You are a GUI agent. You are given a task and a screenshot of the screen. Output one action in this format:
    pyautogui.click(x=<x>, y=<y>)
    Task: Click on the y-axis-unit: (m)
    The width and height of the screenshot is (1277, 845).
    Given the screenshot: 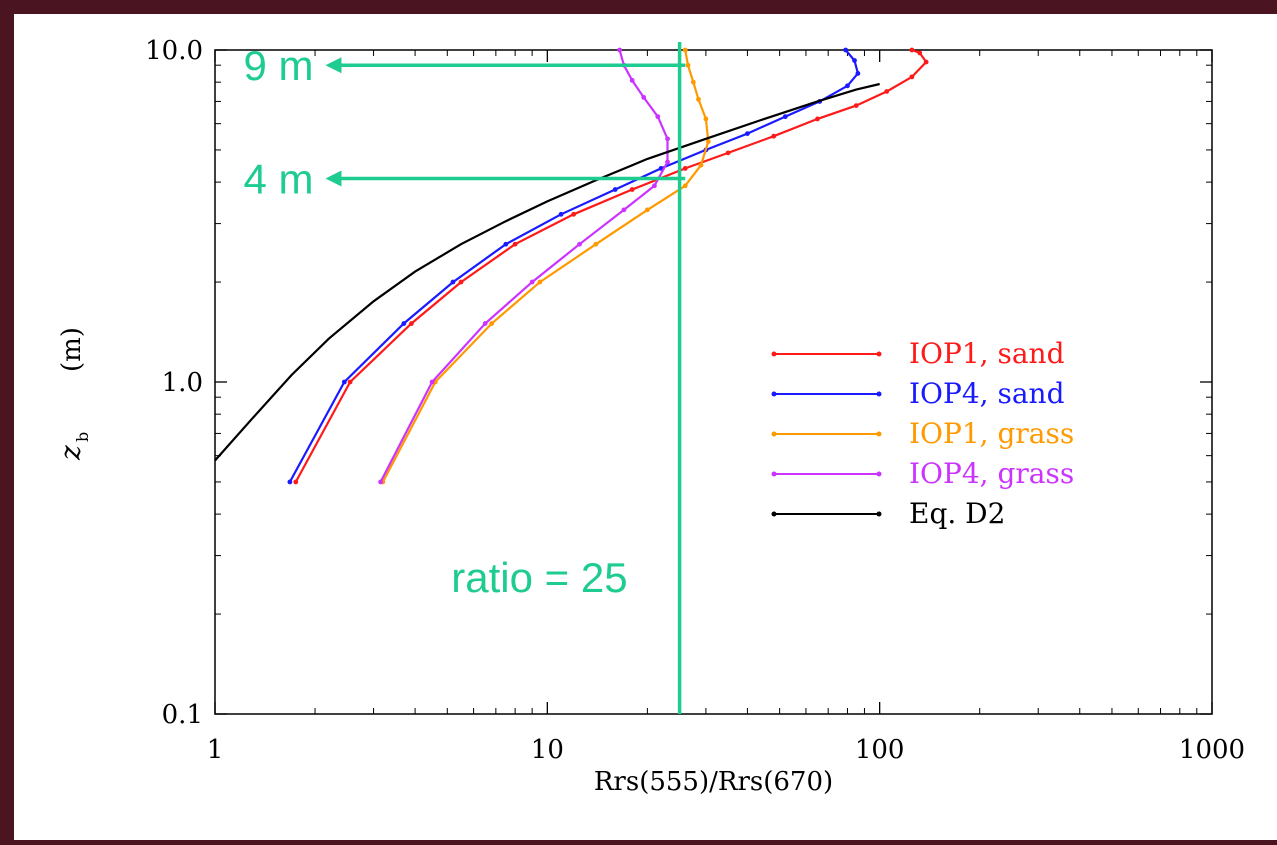 What is the action you would take?
    pyautogui.click(x=72, y=349)
    